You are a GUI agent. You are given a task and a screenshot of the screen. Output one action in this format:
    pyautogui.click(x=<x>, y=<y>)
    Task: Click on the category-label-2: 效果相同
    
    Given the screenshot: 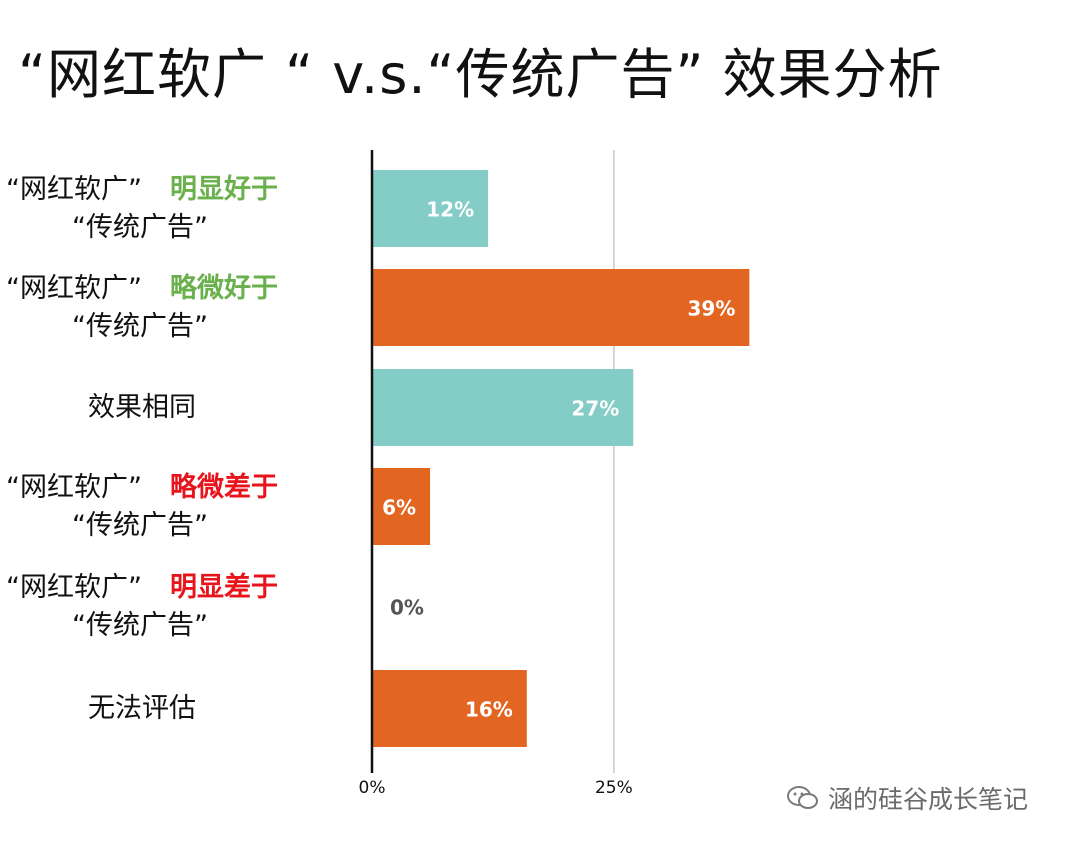 What is the action you would take?
    pyautogui.click(x=142, y=407)
    